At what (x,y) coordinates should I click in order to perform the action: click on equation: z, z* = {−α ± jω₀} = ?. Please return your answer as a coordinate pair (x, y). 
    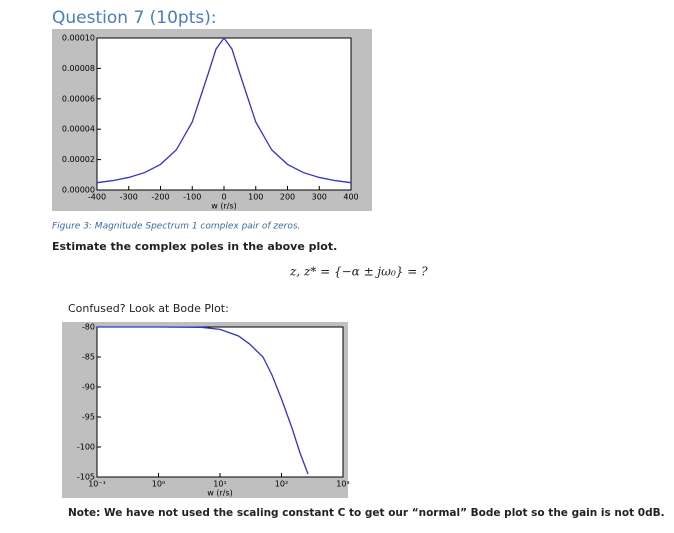
    Looking at the image, I should click on (358, 272).